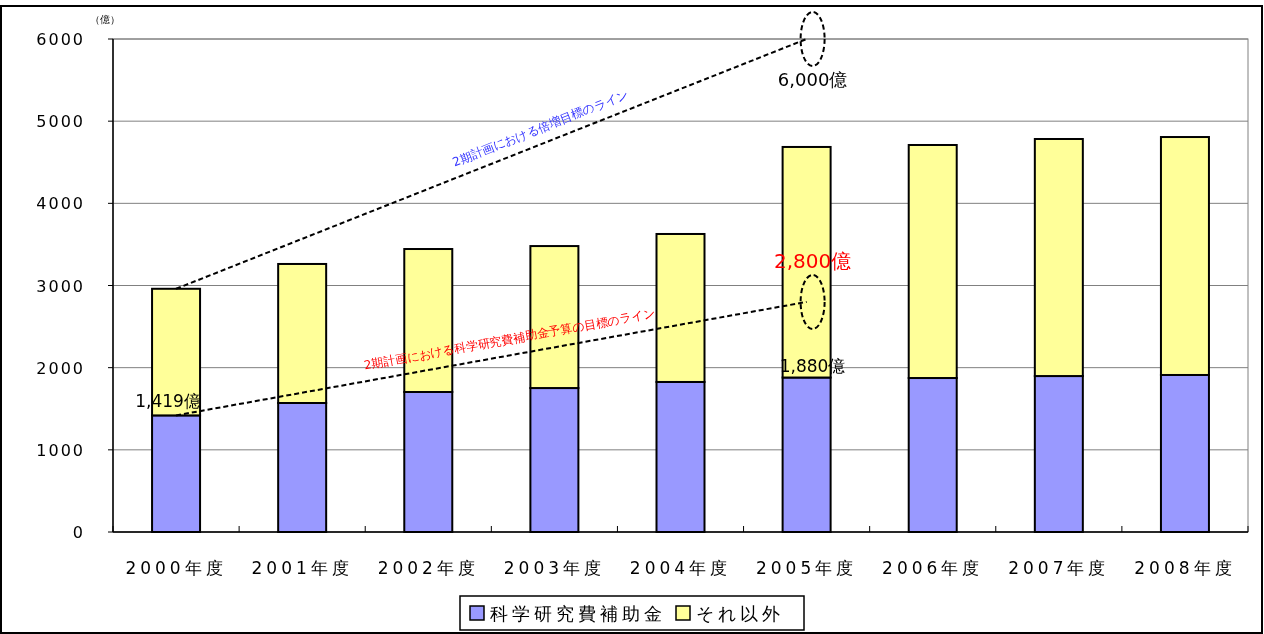 The image size is (1264, 634). I want to click on x-tick-label: 2002年度, so click(428, 568).